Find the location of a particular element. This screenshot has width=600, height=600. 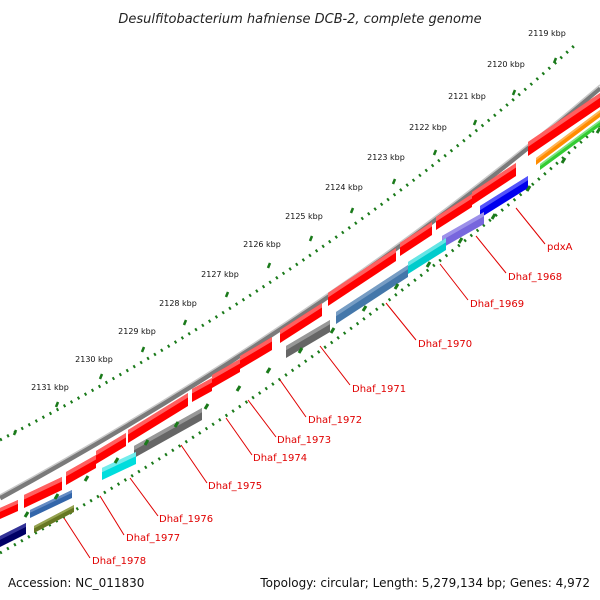

kbp-label: 2126 kbp is located at coordinates (262, 244).